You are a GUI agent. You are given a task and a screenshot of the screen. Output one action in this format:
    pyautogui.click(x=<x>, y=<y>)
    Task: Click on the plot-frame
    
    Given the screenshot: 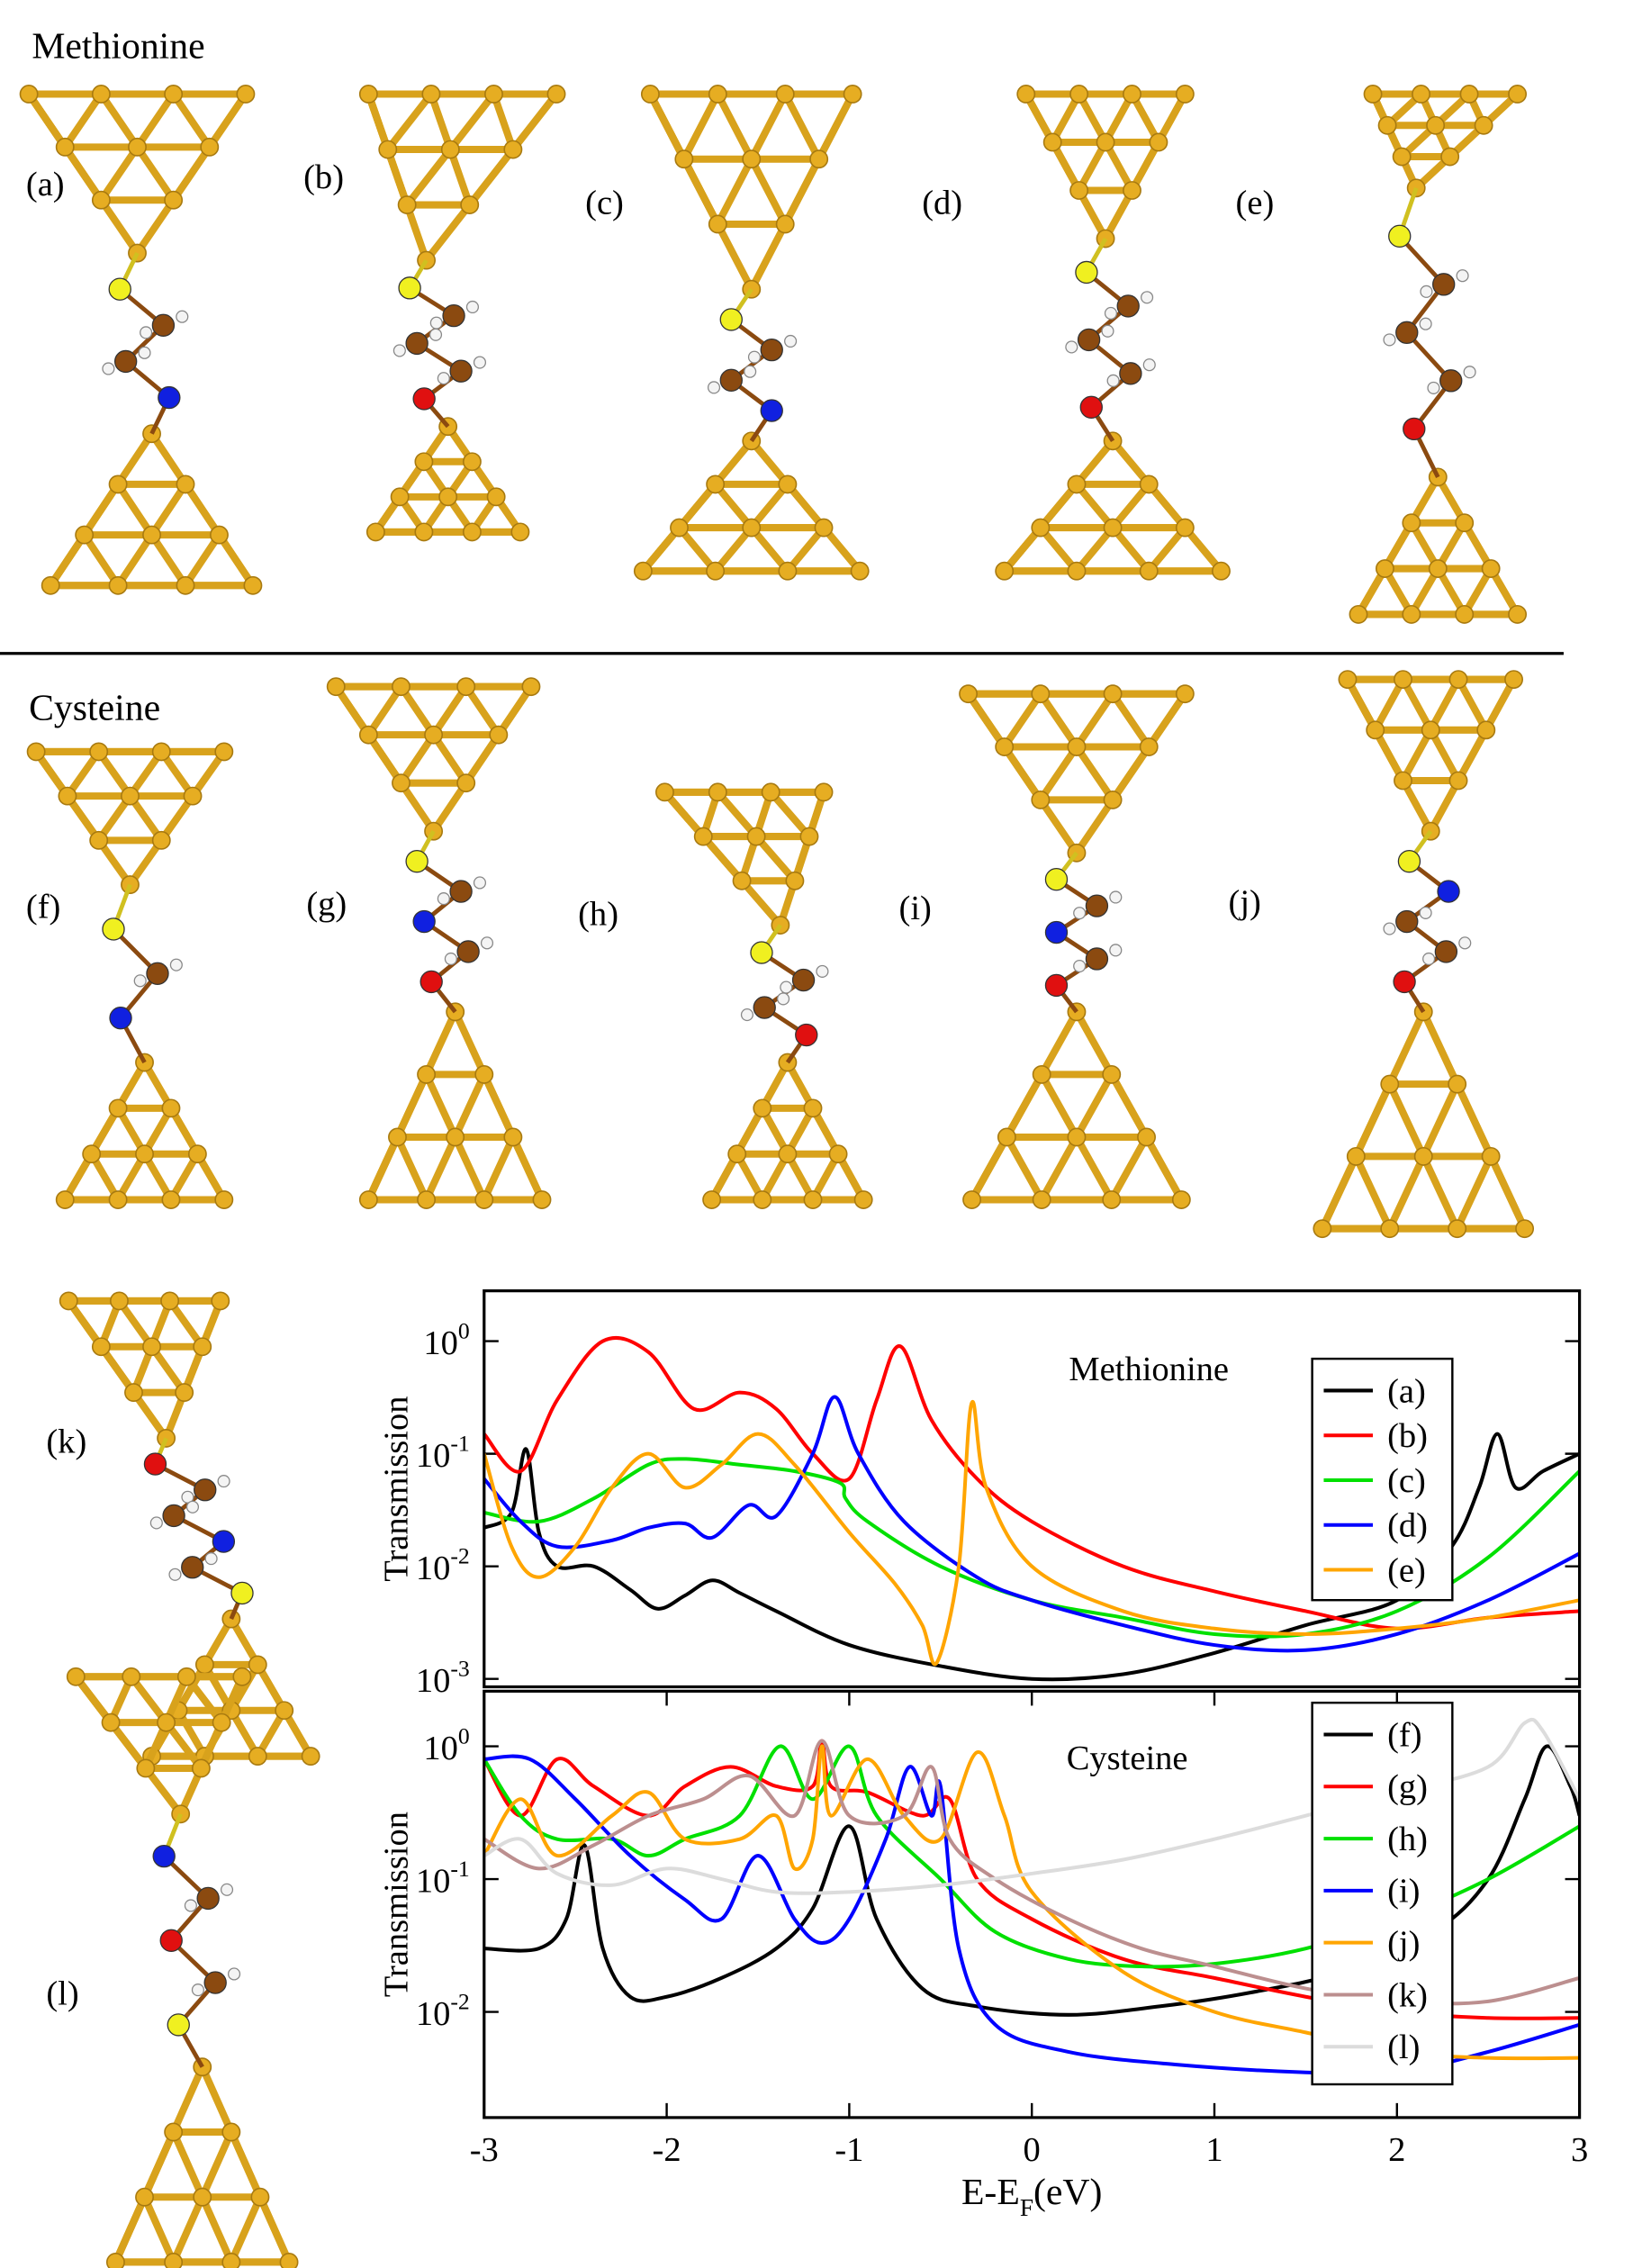 What is the action you would take?
    pyautogui.click(x=1032, y=1489)
    